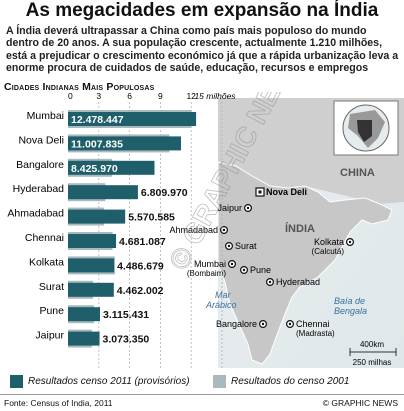 The image size is (404, 411). I want to click on value-label: 4.462.002, so click(140, 291).